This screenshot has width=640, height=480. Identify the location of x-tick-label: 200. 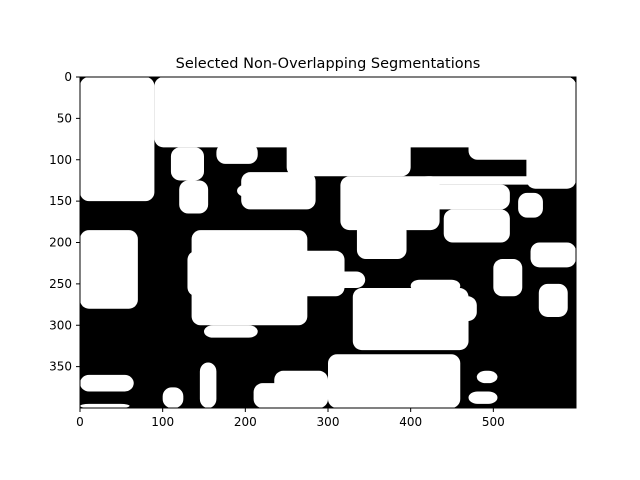
(245, 422).